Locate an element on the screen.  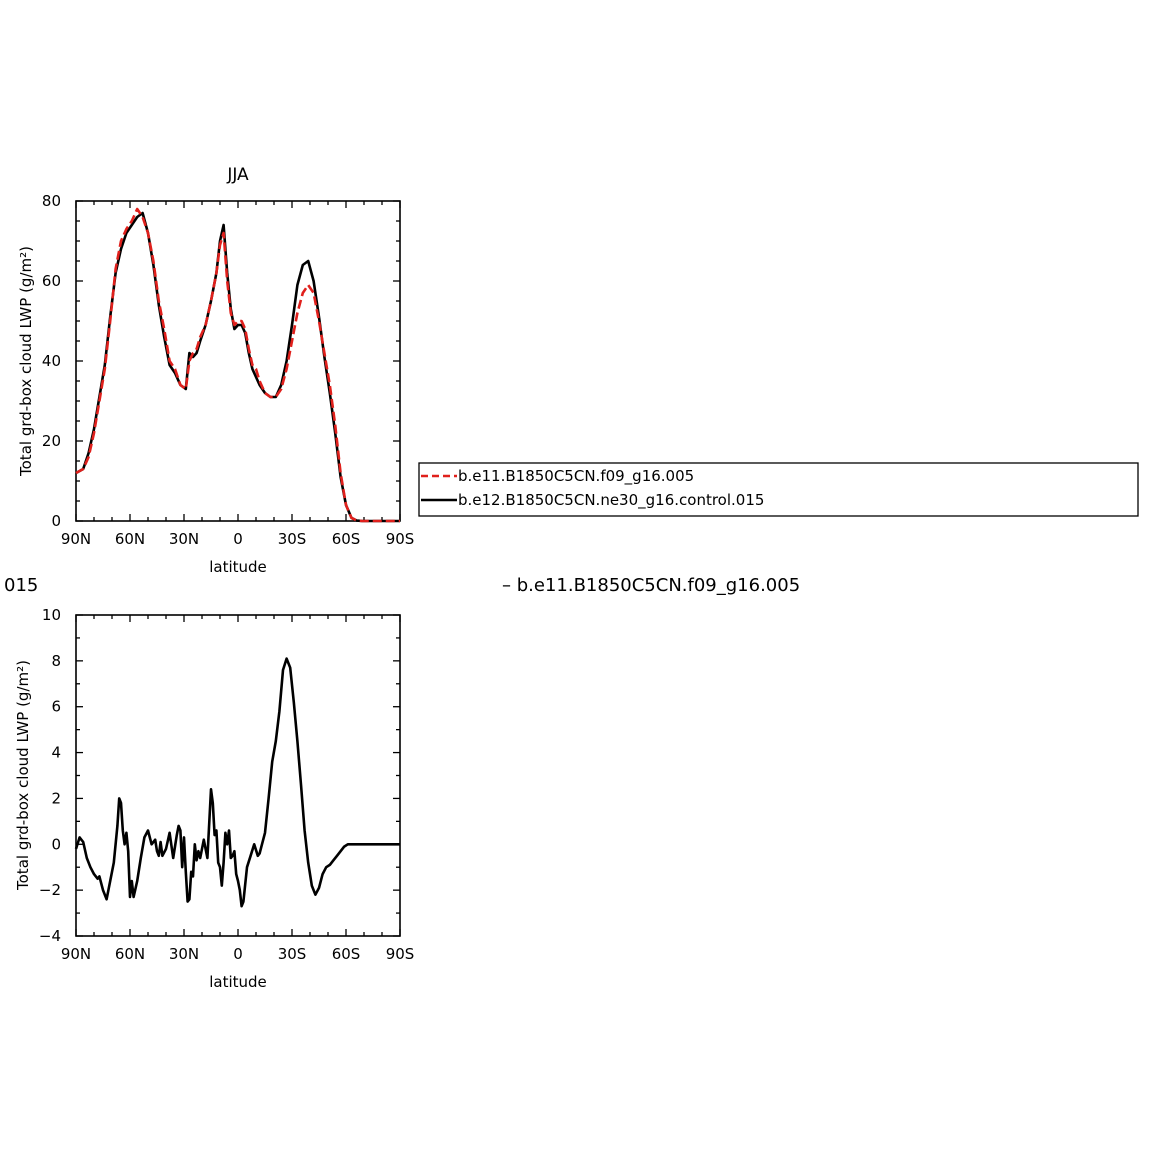
lower-plot-area: 90N 60N 30N 0 30S 60S 90S −4 −2 0 2 4 6 8 10 is located at coordinates (226, 784).